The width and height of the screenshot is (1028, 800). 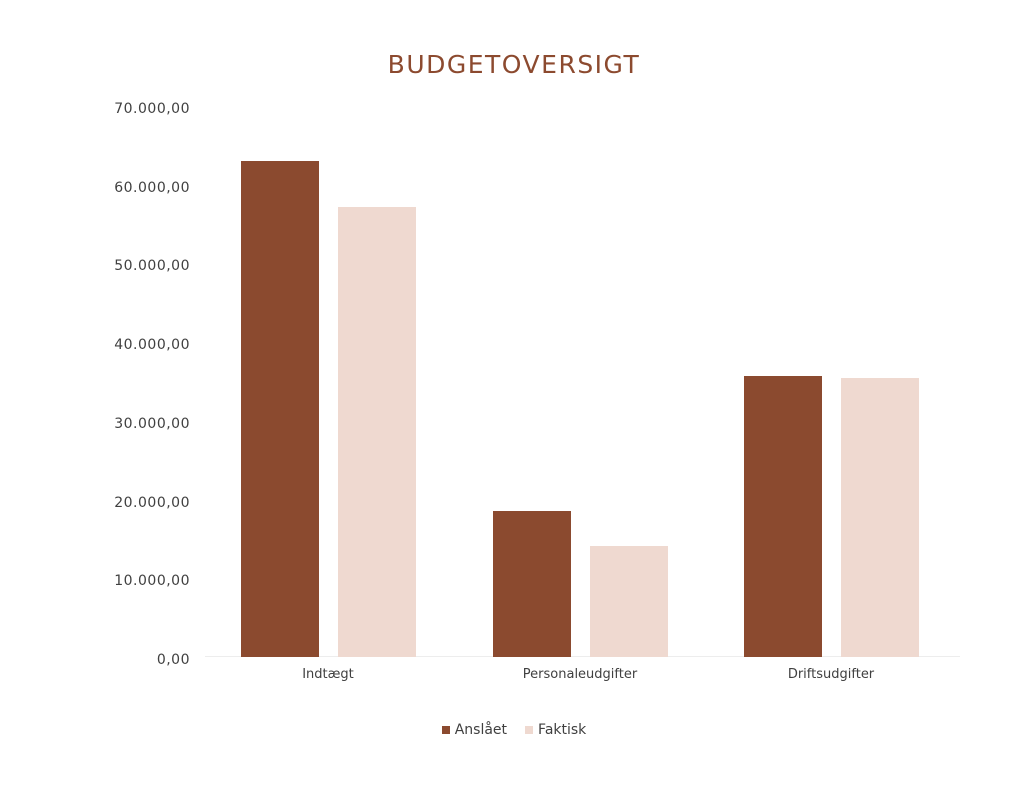 What do you see at coordinates (173, 660) in the screenshot?
I see `y-tick-label: 0,00` at bounding box center [173, 660].